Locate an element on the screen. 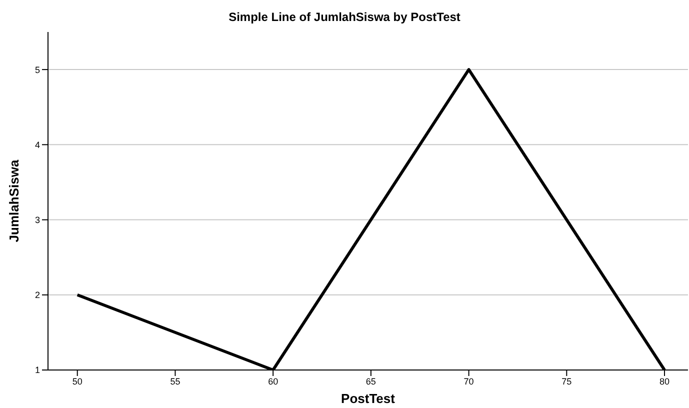 This screenshot has height=408, width=689. x-tick-label: 70 is located at coordinates (469, 381).